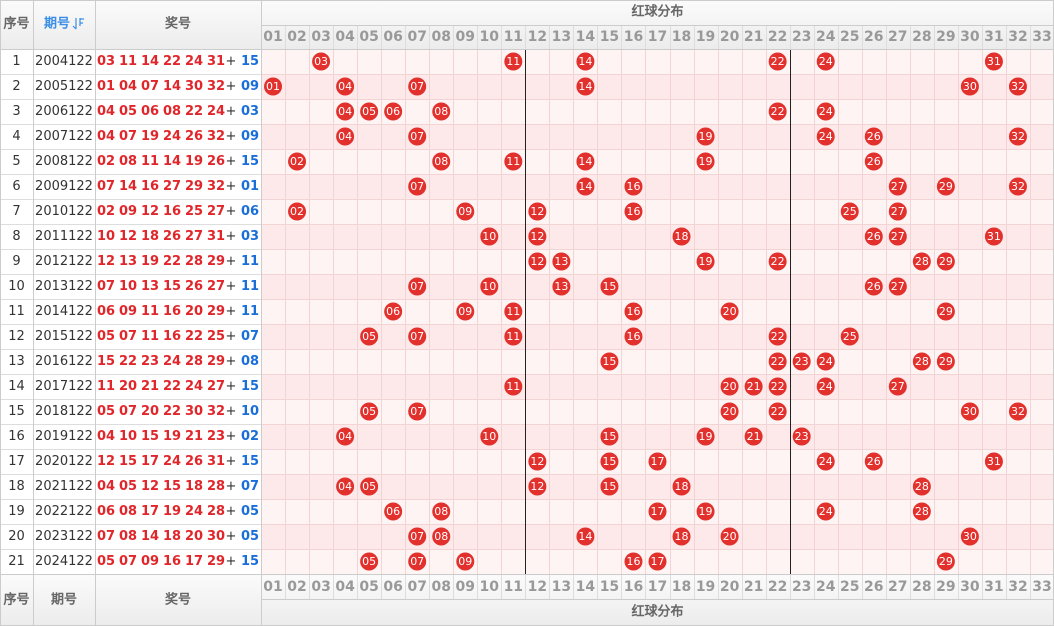  Describe the element at coordinates (250, 261) in the screenshot. I see `blue-number: 11` at that location.